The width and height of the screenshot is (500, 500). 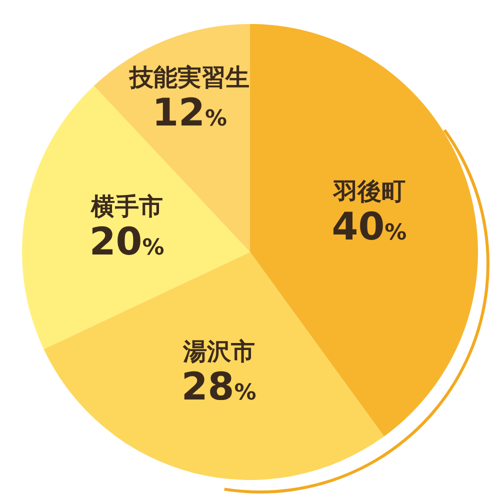 I want to click on data-label: 40%, so click(x=369, y=226).